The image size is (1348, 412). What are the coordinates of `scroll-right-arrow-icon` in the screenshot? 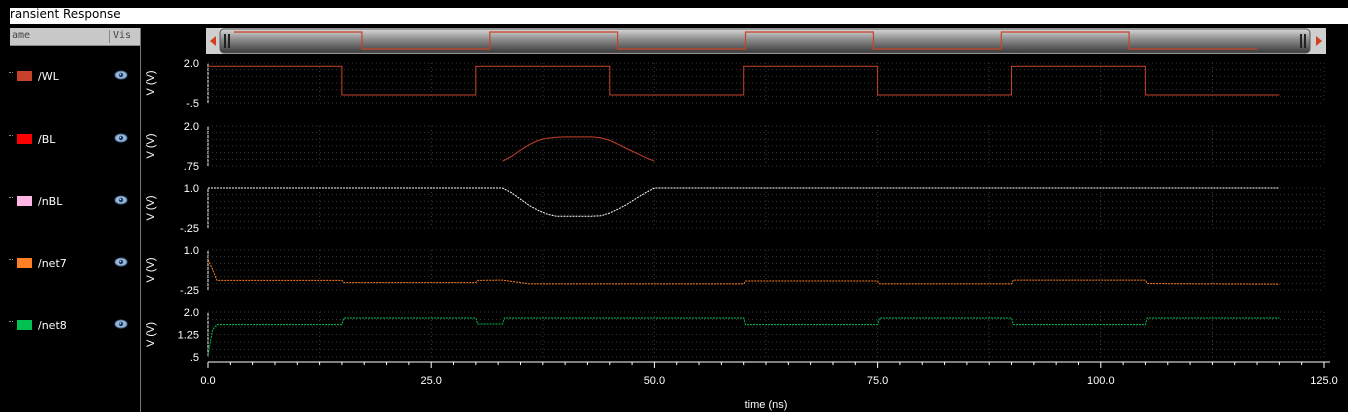 It's located at (1319, 41).